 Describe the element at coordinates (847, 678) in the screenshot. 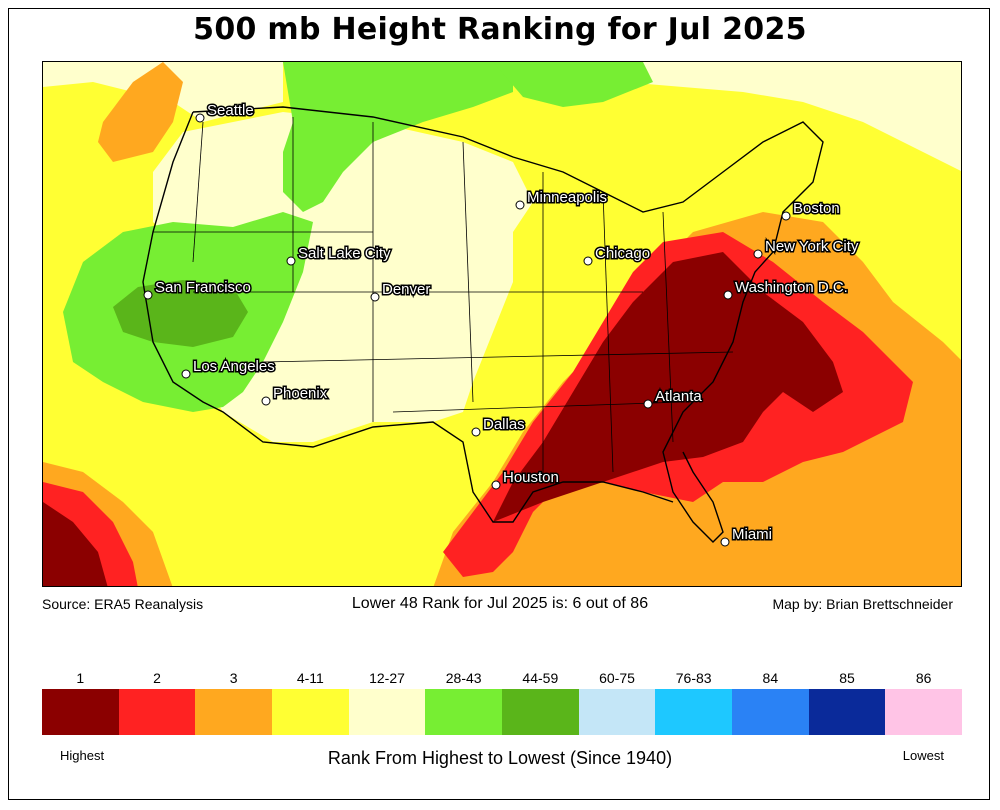

I see `legend-bin-label: 85` at that location.